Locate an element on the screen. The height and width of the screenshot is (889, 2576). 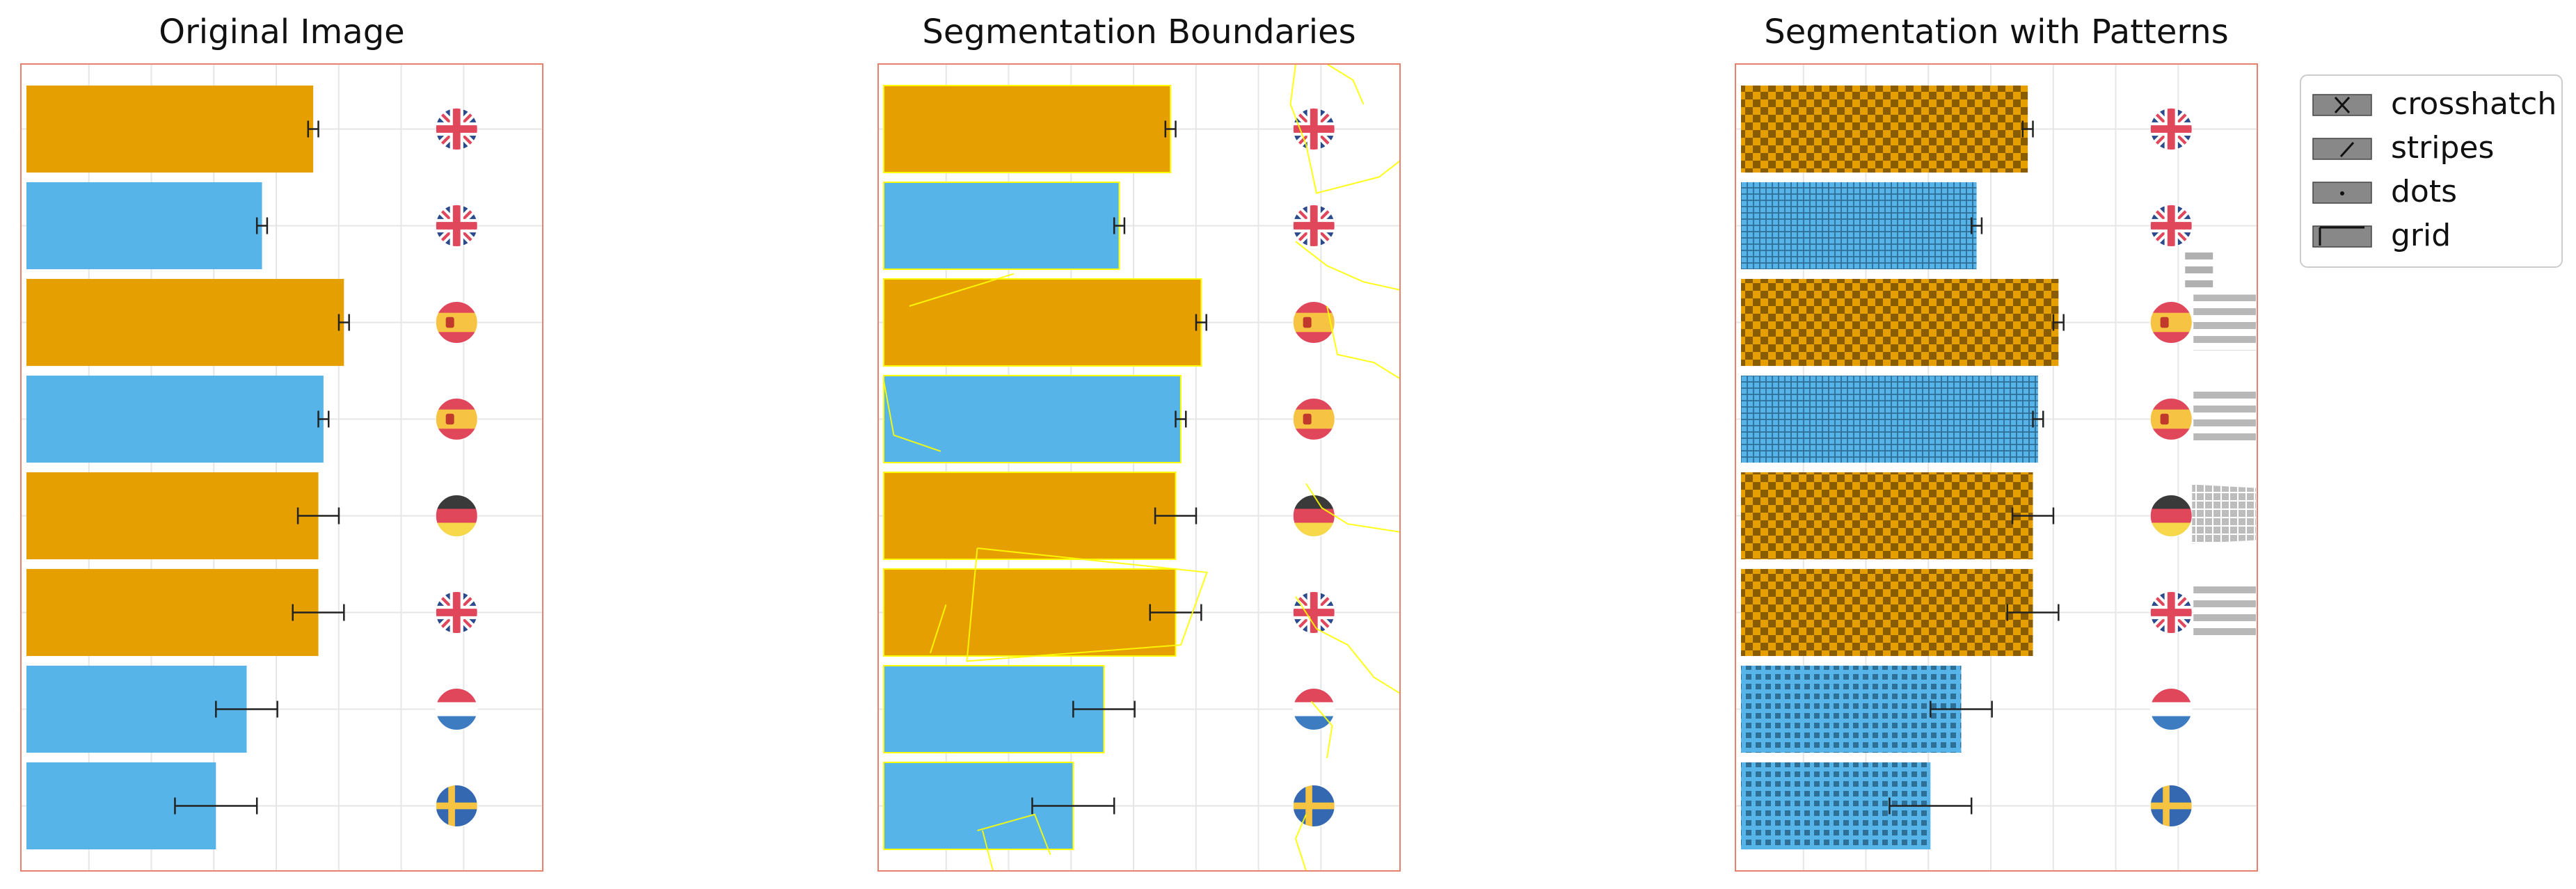
chart-title: Segmentation with Patterns is located at coordinates (1996, 32).